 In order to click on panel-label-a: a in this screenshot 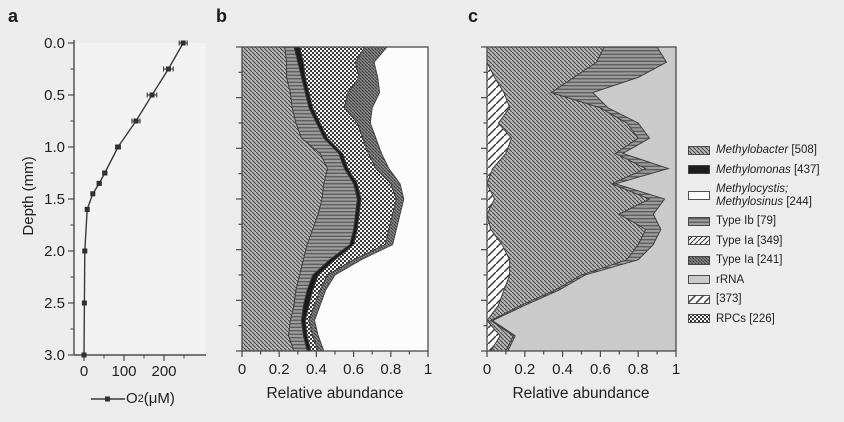, I will do `click(13, 16)`.